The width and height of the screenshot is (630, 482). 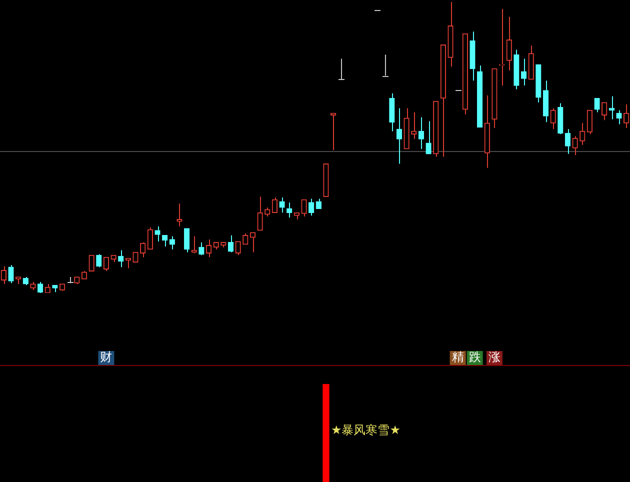 I want to click on annotation: ★暴风寒雪★, so click(x=365, y=430).